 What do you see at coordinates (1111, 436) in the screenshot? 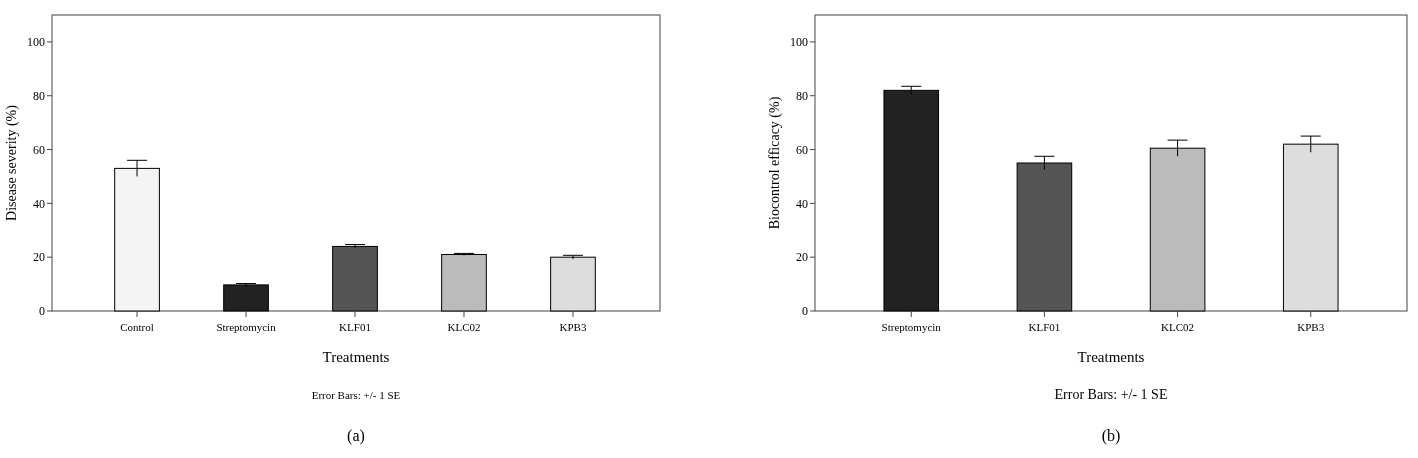
I see `text: (b)` at bounding box center [1111, 436].